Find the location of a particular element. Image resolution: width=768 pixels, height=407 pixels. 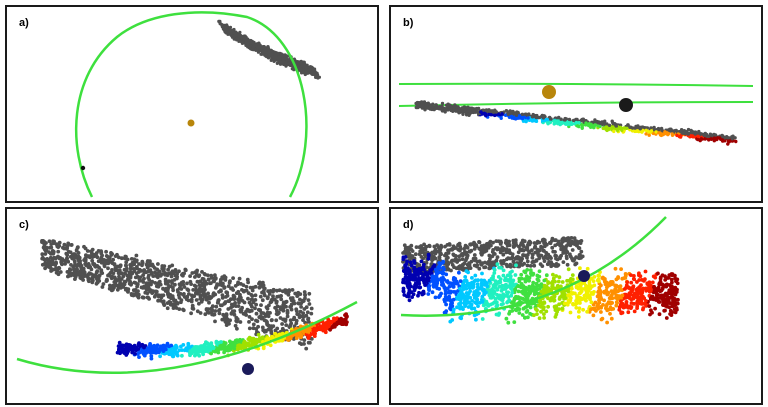

panel-label-b: b) is located at coordinates (408, 23).